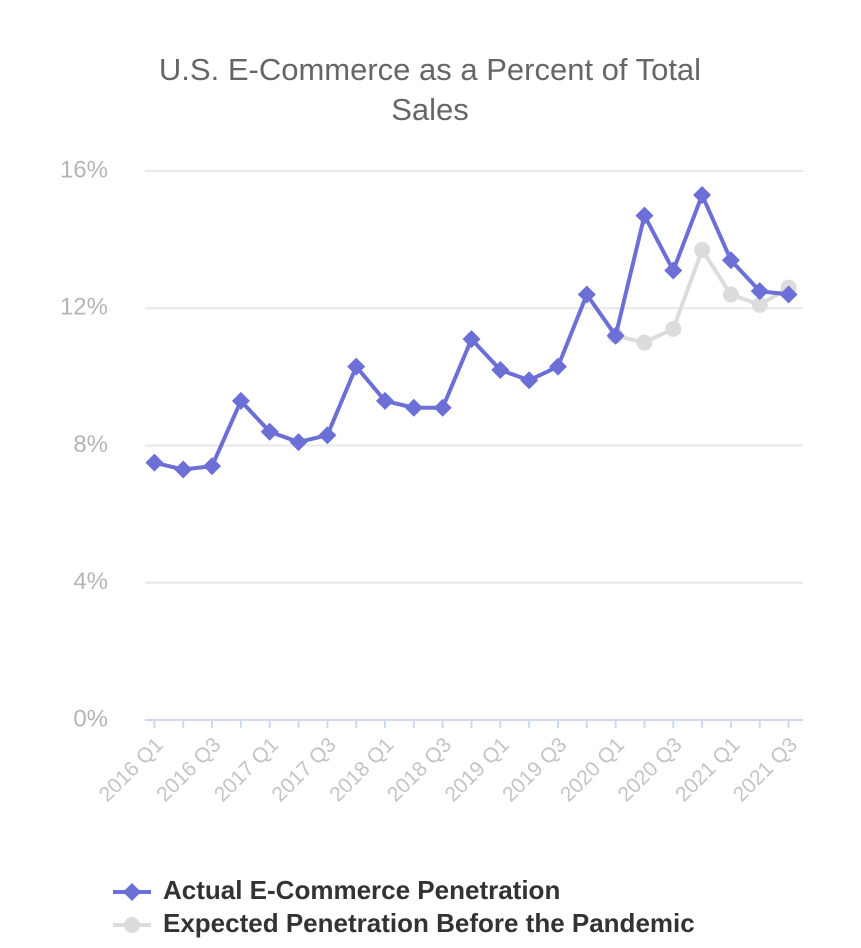  What do you see at coordinates (90, 718) in the screenshot?
I see `y-tick-label: 0%` at bounding box center [90, 718].